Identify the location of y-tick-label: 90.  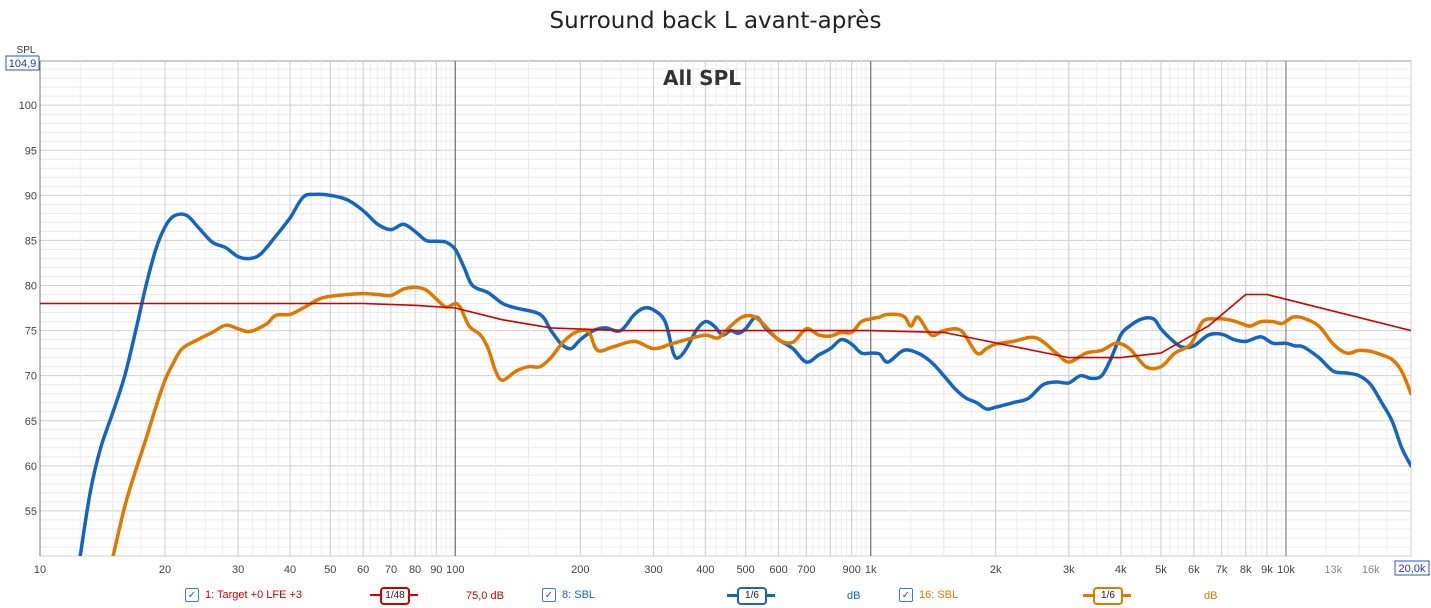
(31, 196).